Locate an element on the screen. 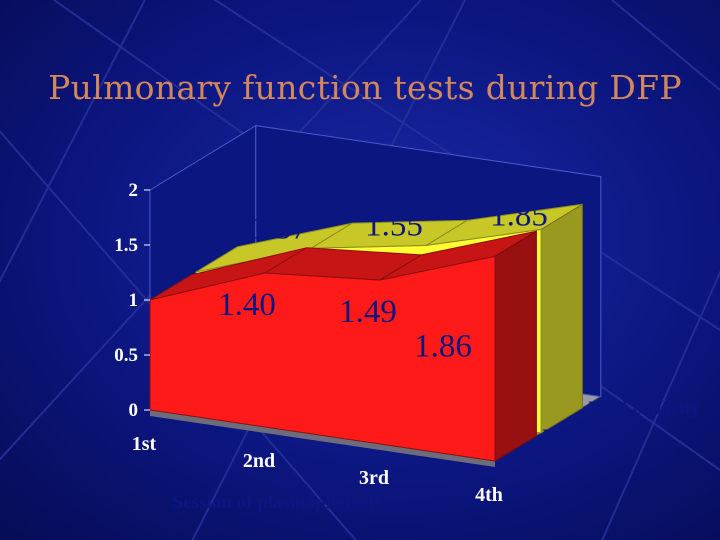 This screenshot has width=720, height=540. data-label: 1.37 is located at coordinates (279, 228).